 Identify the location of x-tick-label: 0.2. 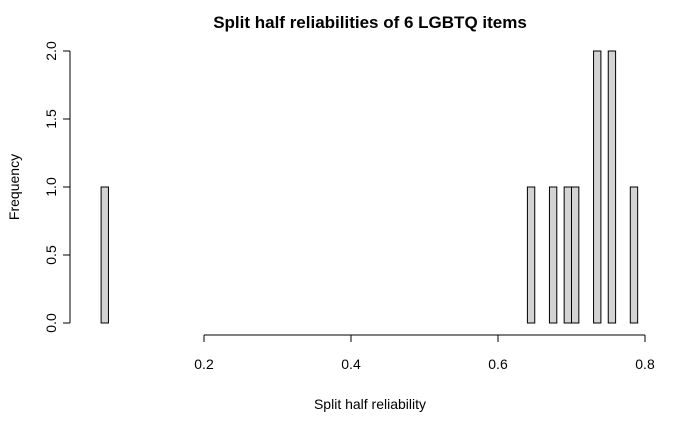
(204, 364).